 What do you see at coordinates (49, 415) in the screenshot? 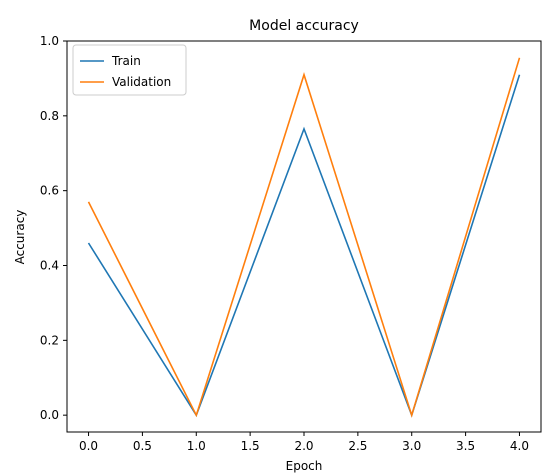
I see `y-tick-label: 0.0` at bounding box center [49, 415].